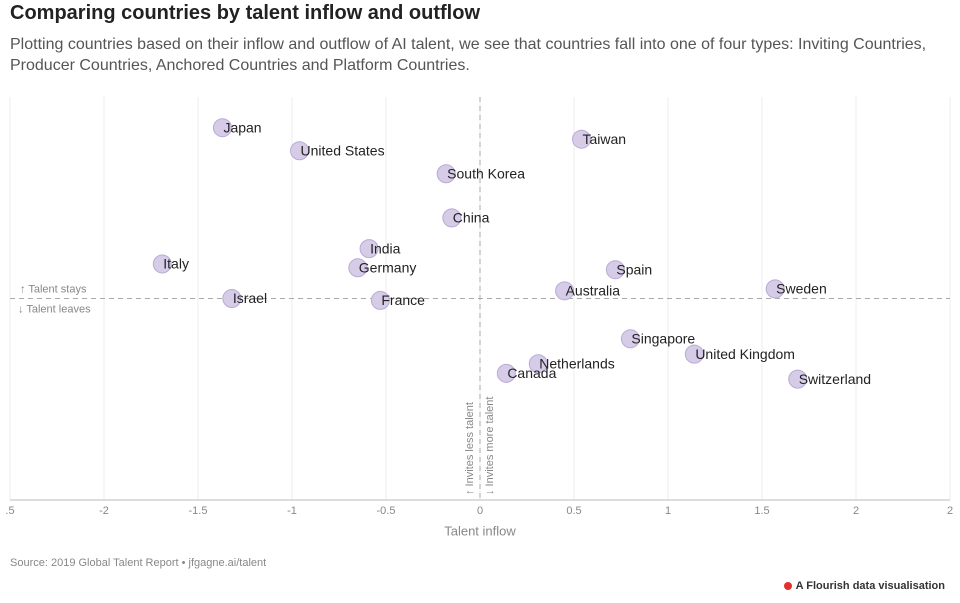 The image size is (960, 603). Describe the element at coordinates (634, 269) in the screenshot. I see `point-label: Spain` at that location.